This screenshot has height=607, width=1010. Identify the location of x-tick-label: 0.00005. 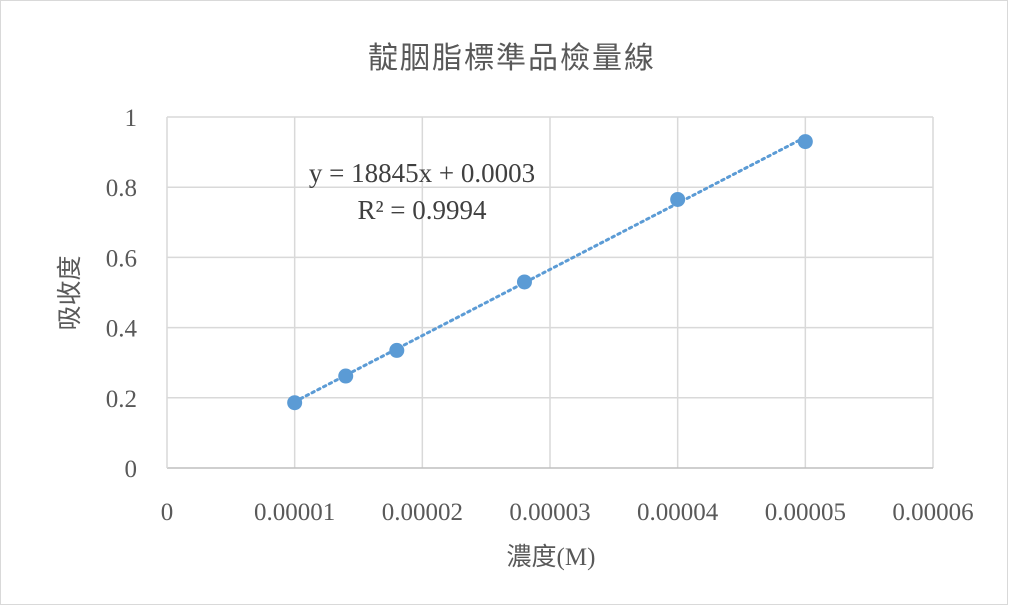
(805, 512).